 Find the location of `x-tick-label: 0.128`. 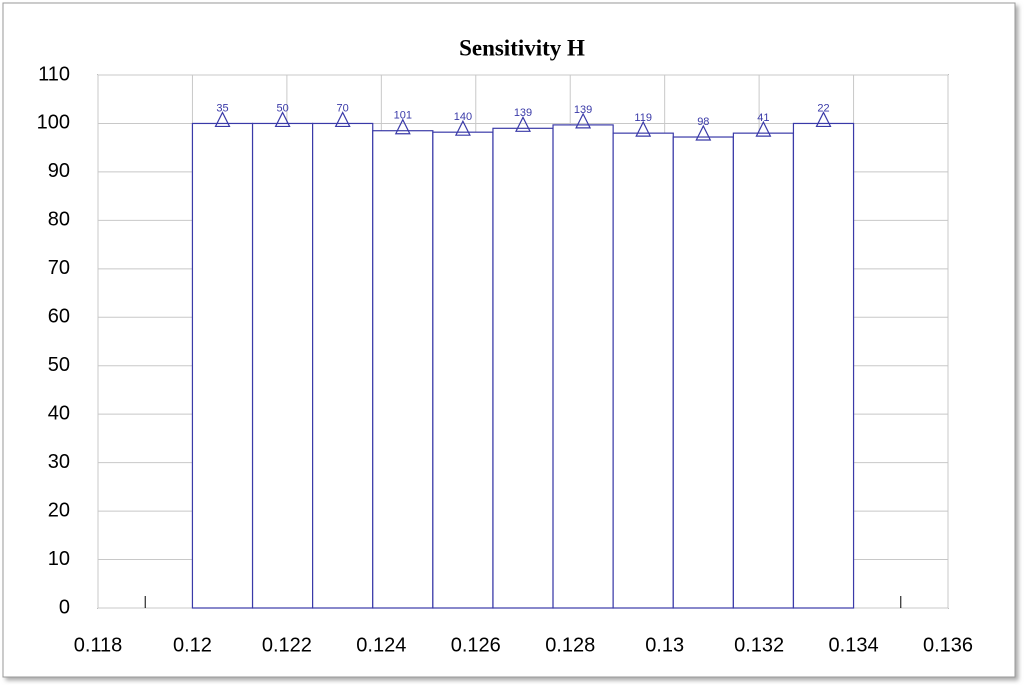

x-tick-label: 0.128 is located at coordinates (570, 645).